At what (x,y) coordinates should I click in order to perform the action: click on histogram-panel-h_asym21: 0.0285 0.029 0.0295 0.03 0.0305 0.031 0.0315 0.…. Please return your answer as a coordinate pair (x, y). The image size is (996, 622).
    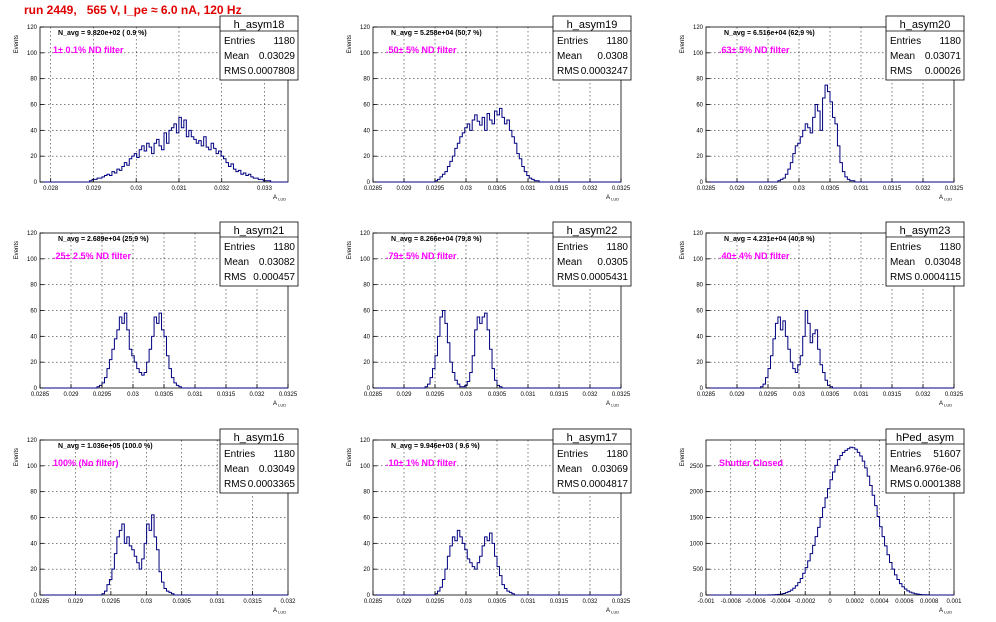
    Looking at the image, I should click on (156, 314).